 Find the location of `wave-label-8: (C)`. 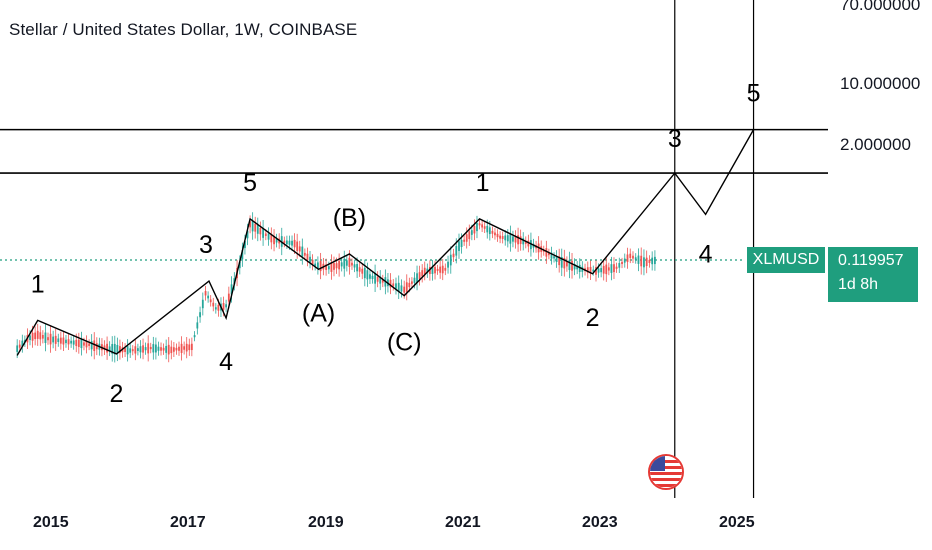

wave-label-8: (C) is located at coordinates (404, 343).